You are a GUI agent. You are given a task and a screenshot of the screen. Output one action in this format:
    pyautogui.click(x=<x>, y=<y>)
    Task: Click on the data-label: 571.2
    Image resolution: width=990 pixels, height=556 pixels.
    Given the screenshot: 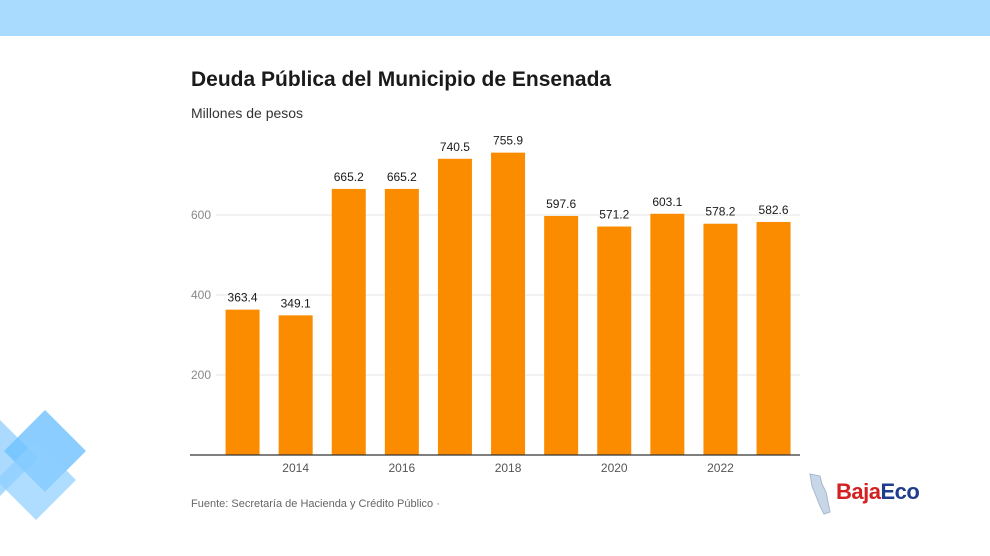 What is the action you would take?
    pyautogui.click(x=614, y=215)
    